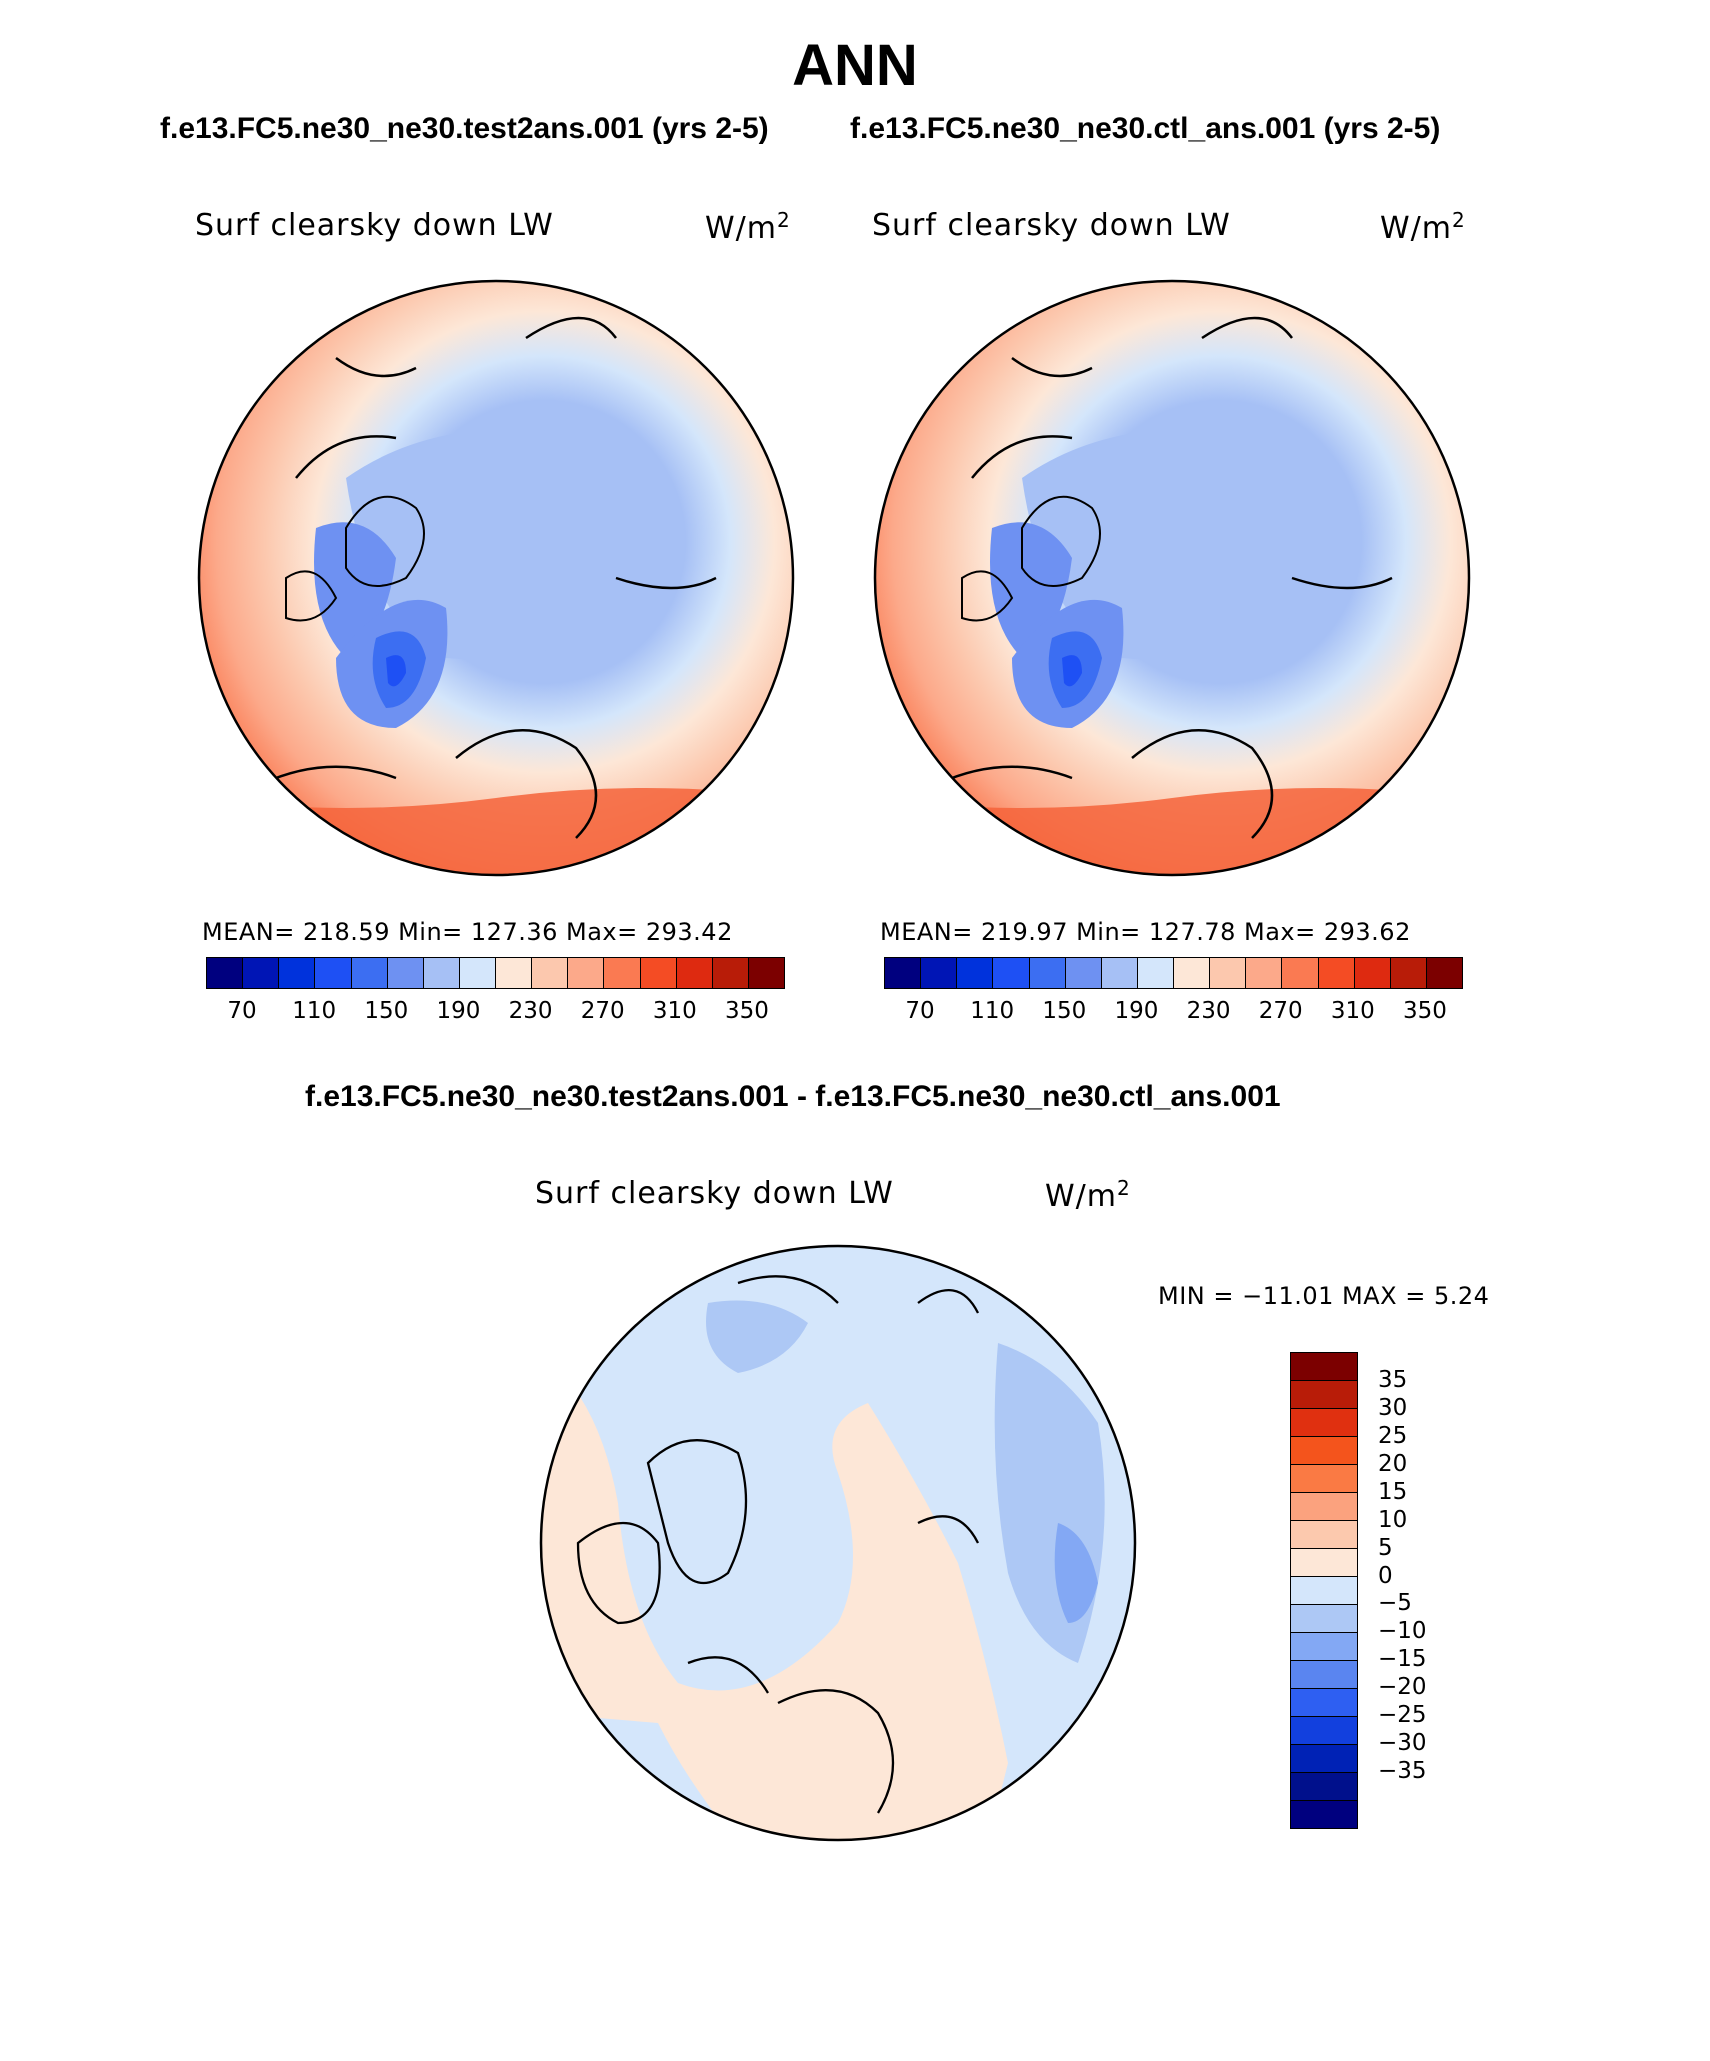  What do you see at coordinates (374, 225) in the screenshot?
I see `test-variable-label: Surf clearsky down LW` at bounding box center [374, 225].